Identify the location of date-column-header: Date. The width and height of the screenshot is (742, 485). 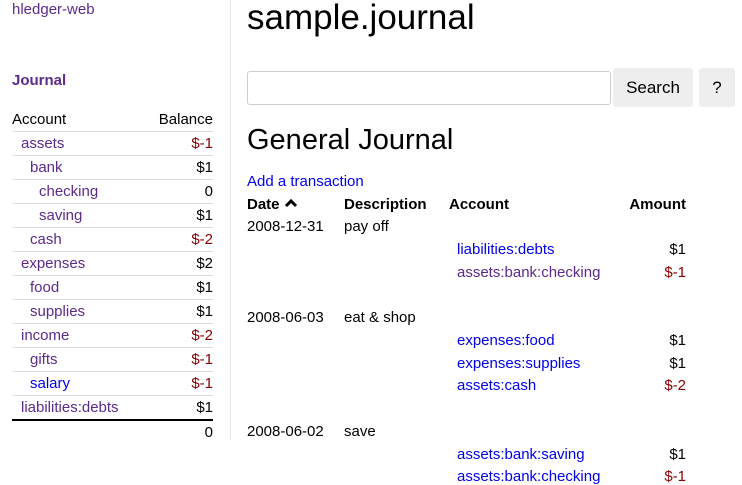
(272, 204).